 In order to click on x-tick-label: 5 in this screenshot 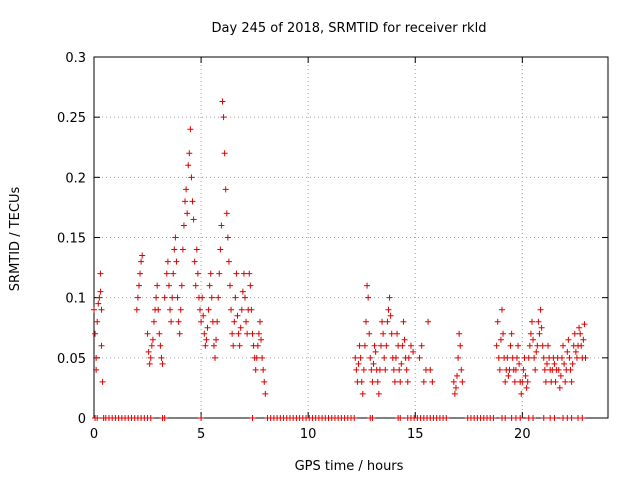, I will do `click(201, 434)`.